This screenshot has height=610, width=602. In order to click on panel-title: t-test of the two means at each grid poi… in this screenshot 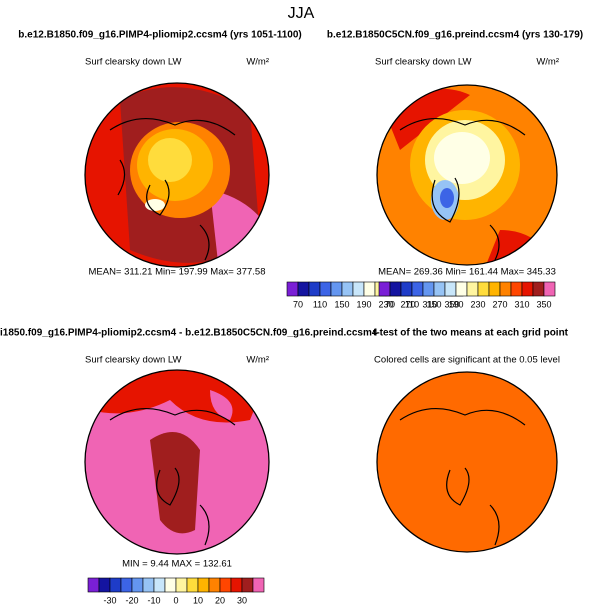, I will do `click(471, 333)`.